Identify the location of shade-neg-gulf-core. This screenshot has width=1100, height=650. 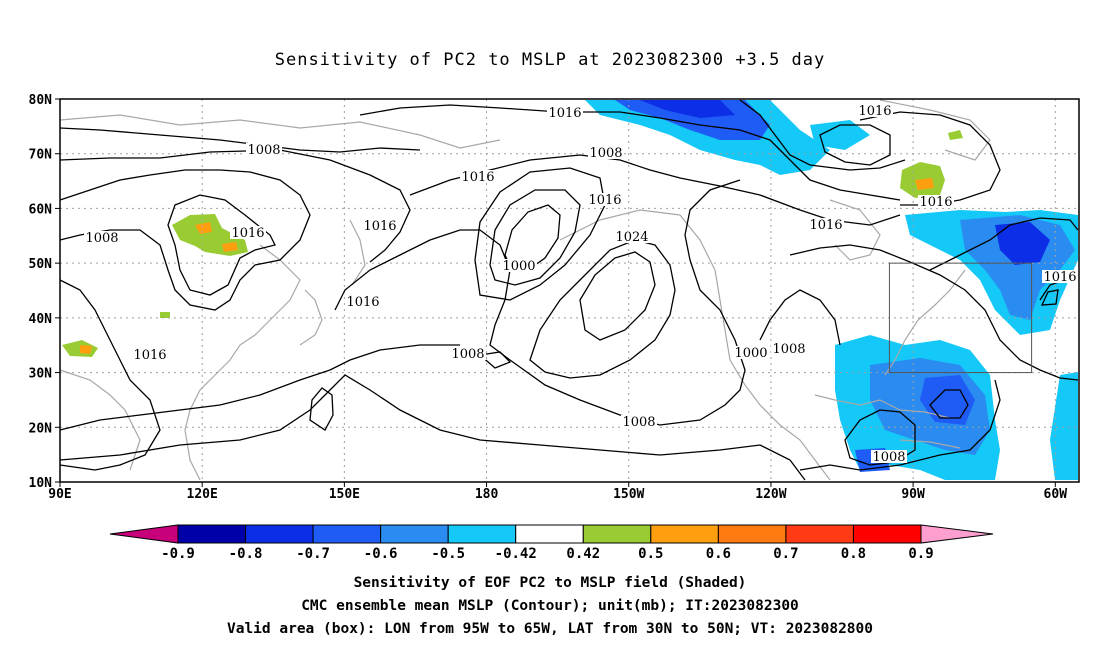
(947, 400).